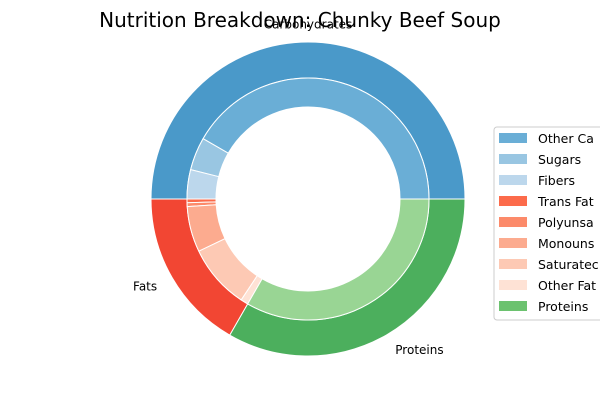  I want to click on legend-swatch-trans-fat, so click(513, 201).